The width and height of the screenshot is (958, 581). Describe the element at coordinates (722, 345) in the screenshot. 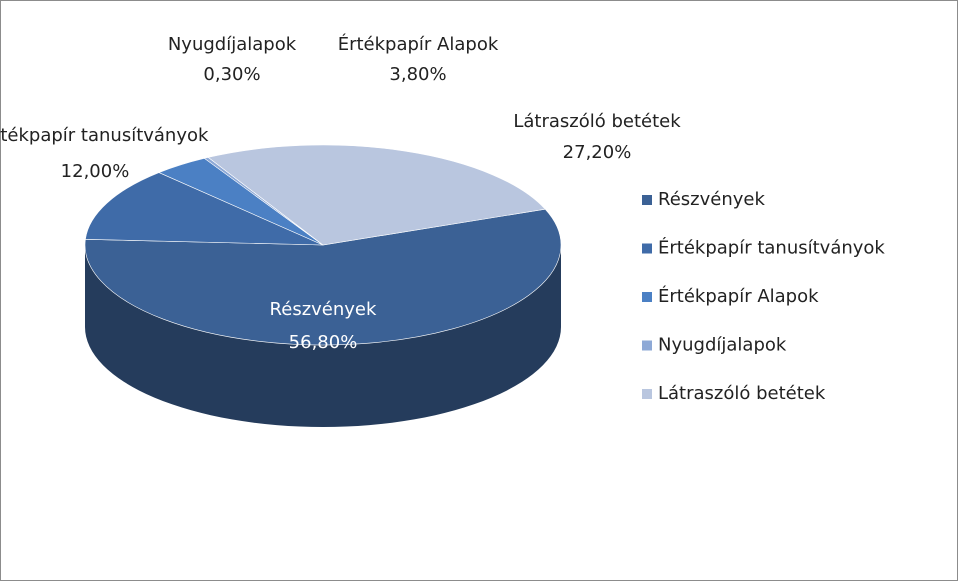

I see `legend-label: Nyugdíjalapok` at that location.